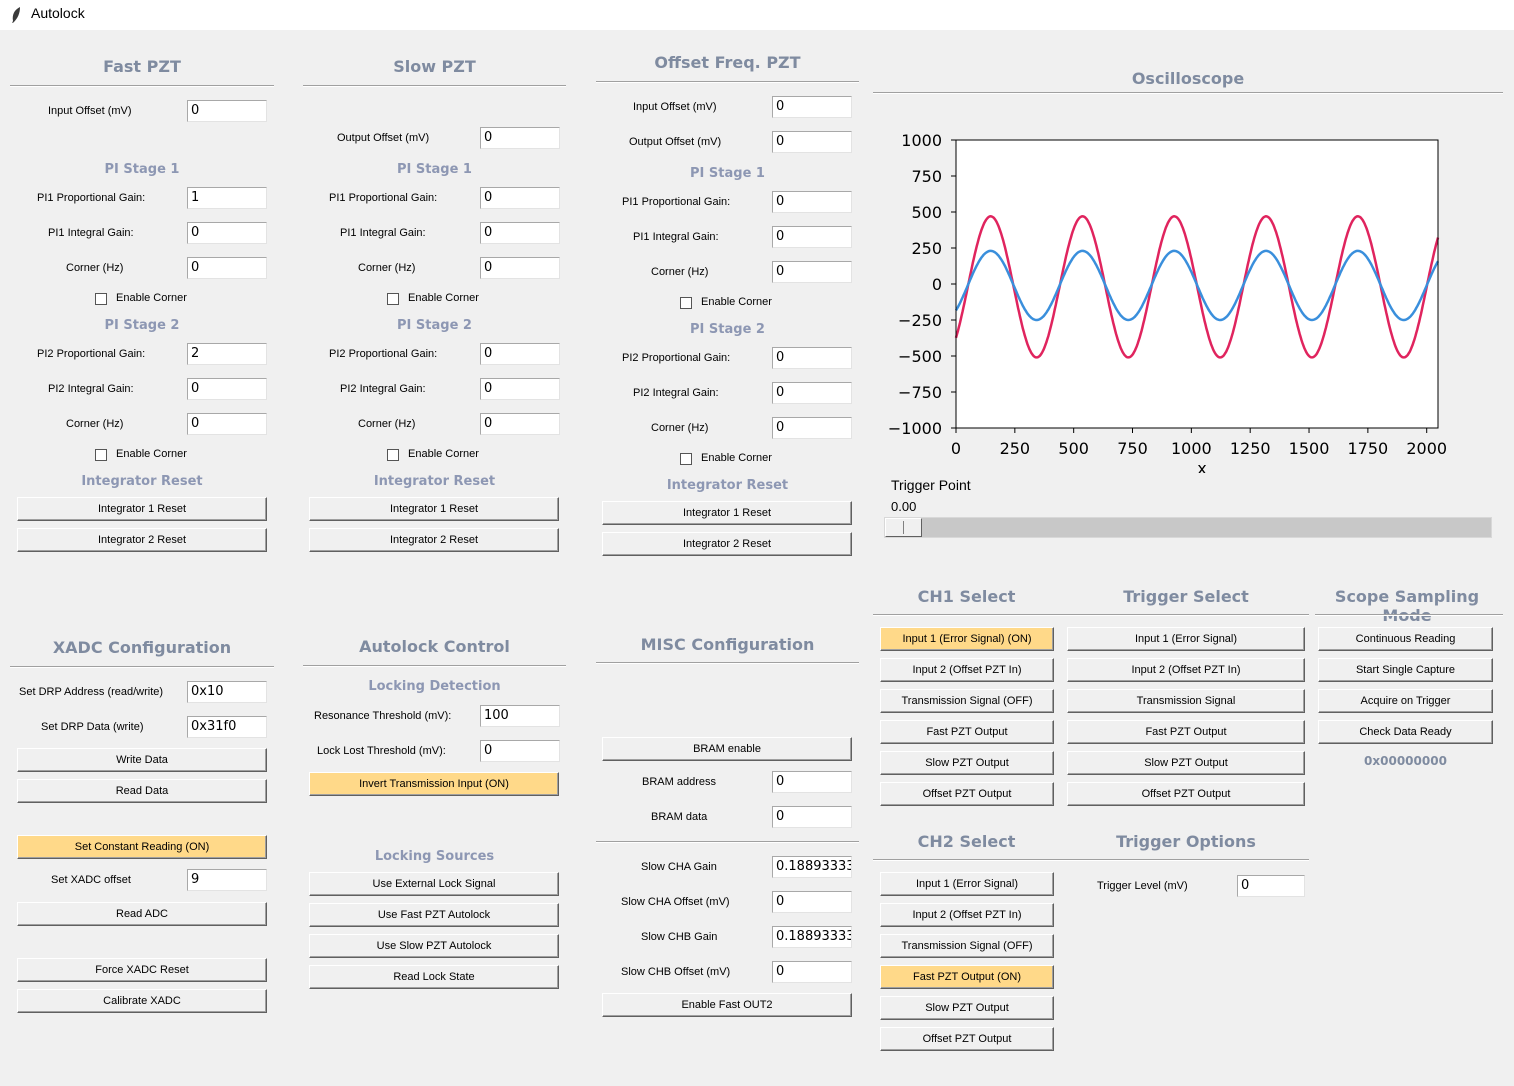  What do you see at coordinates (142, 847) in the screenshot?
I see `set-constant-reading-button: Set Constant Reading (ON)` at bounding box center [142, 847].